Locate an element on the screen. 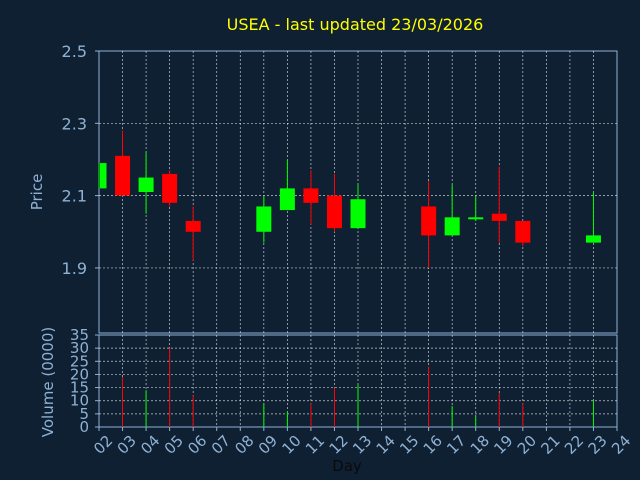 The image size is (640, 480). price-tick-label: 1.9 is located at coordinates (74, 268).